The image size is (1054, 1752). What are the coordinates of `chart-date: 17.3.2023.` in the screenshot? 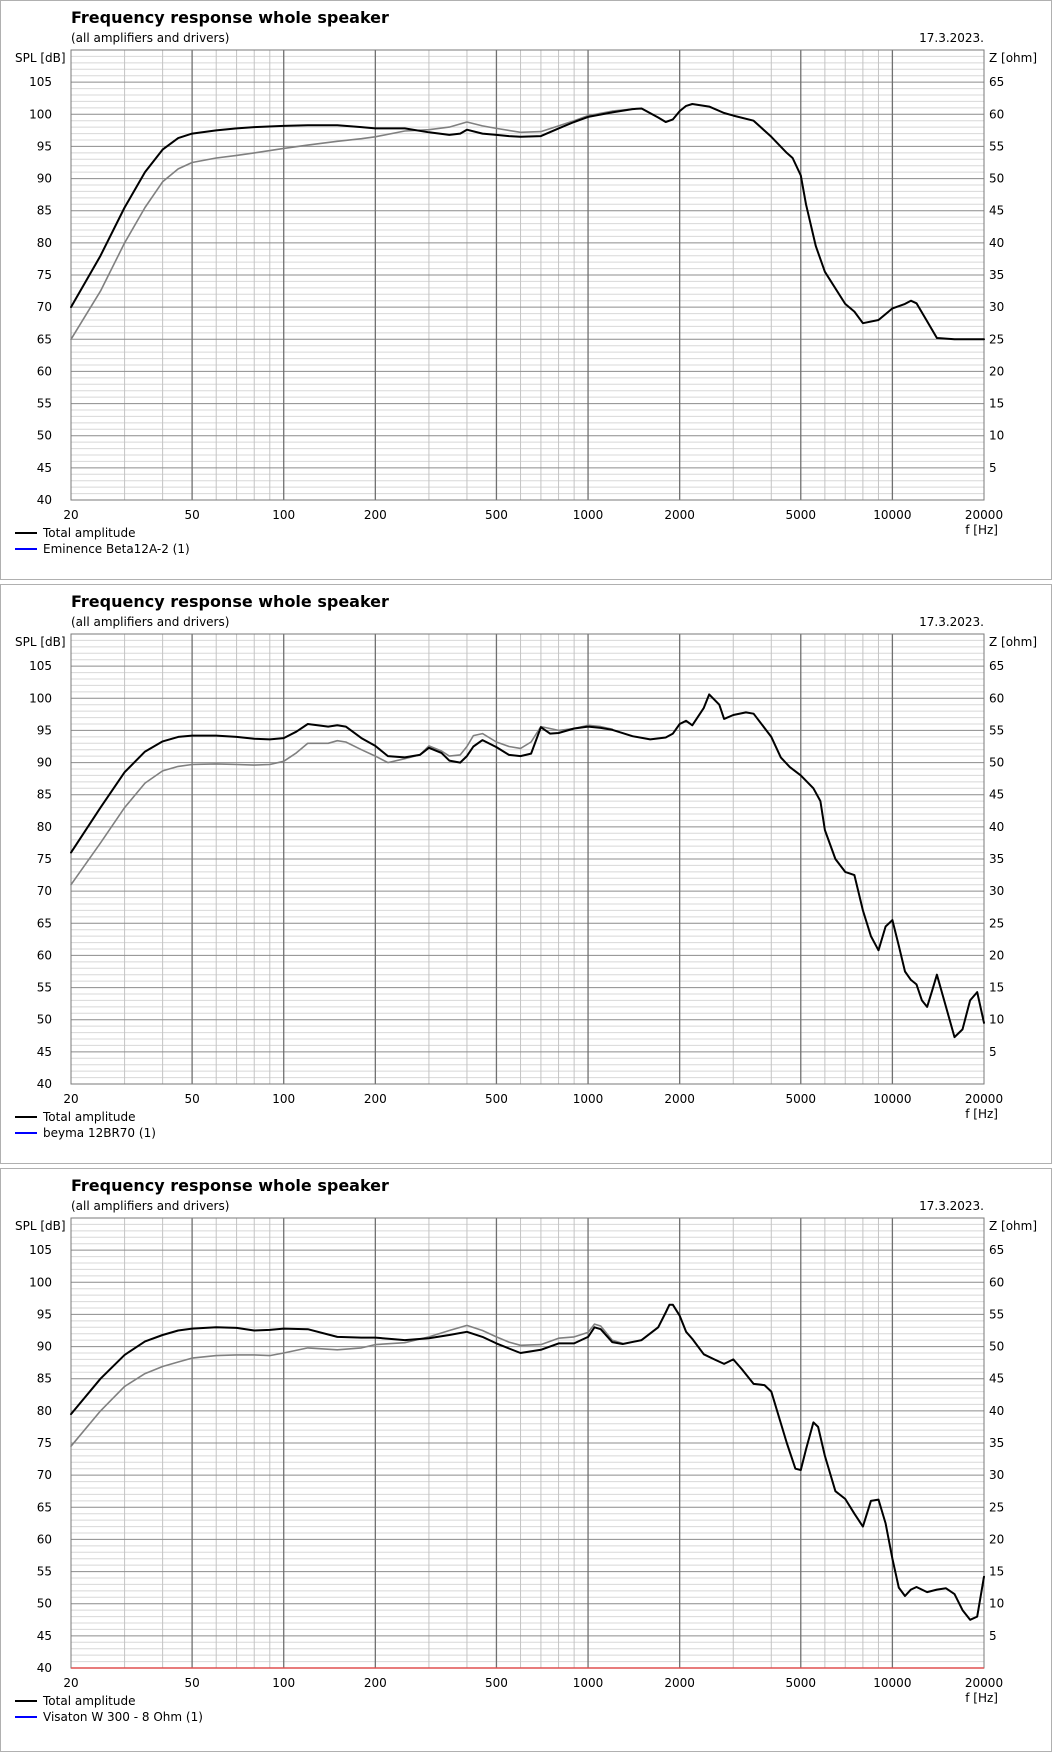 It's located at (951, 38).